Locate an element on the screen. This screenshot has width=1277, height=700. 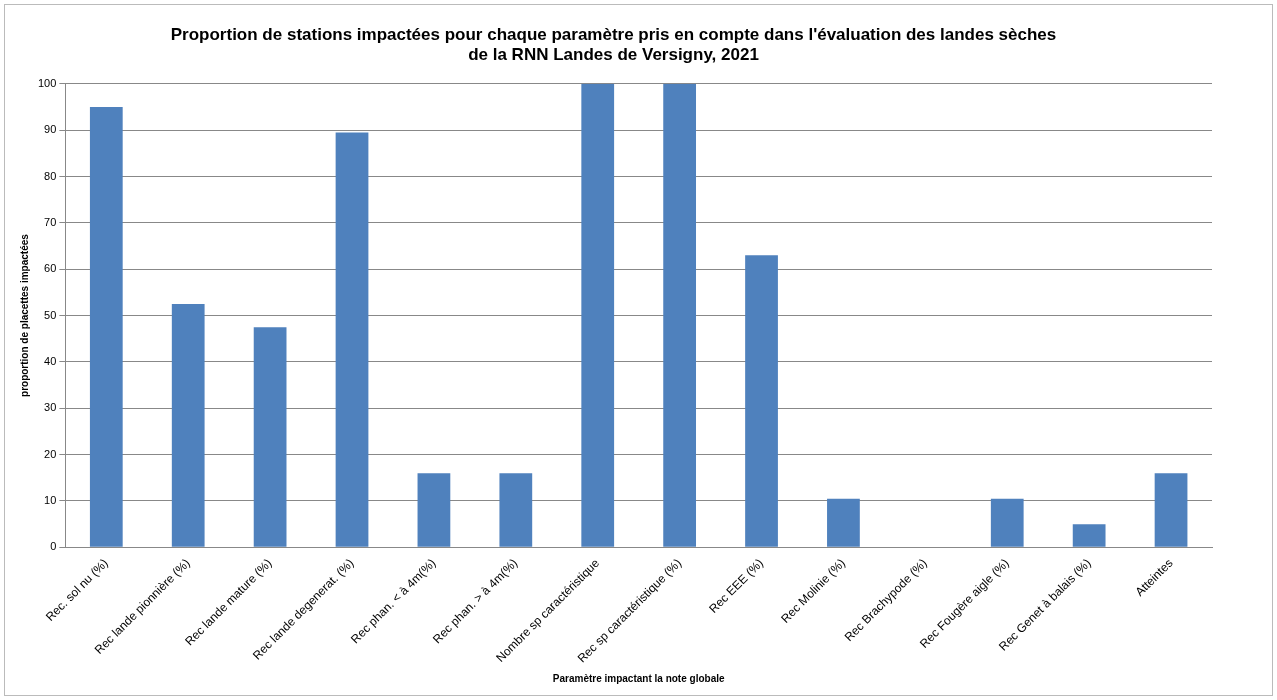
y-tick-label: 90 is located at coordinates (50, 129).